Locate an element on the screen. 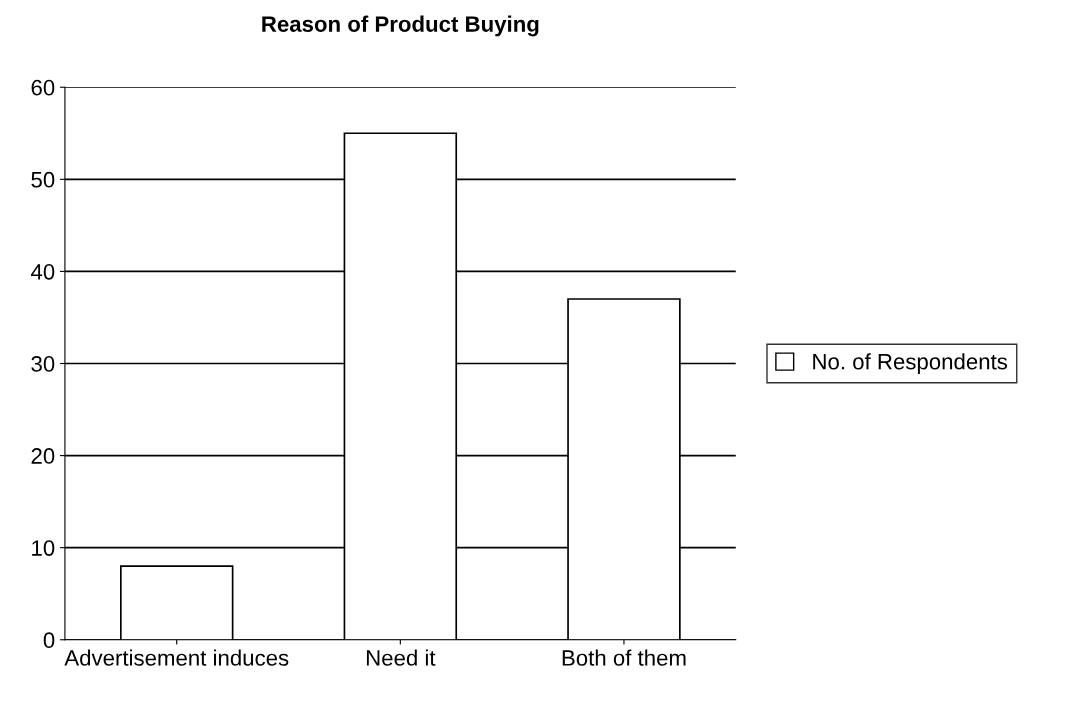 This screenshot has width=1082, height=727. y-tick-label: 40 is located at coordinates (42, 271).